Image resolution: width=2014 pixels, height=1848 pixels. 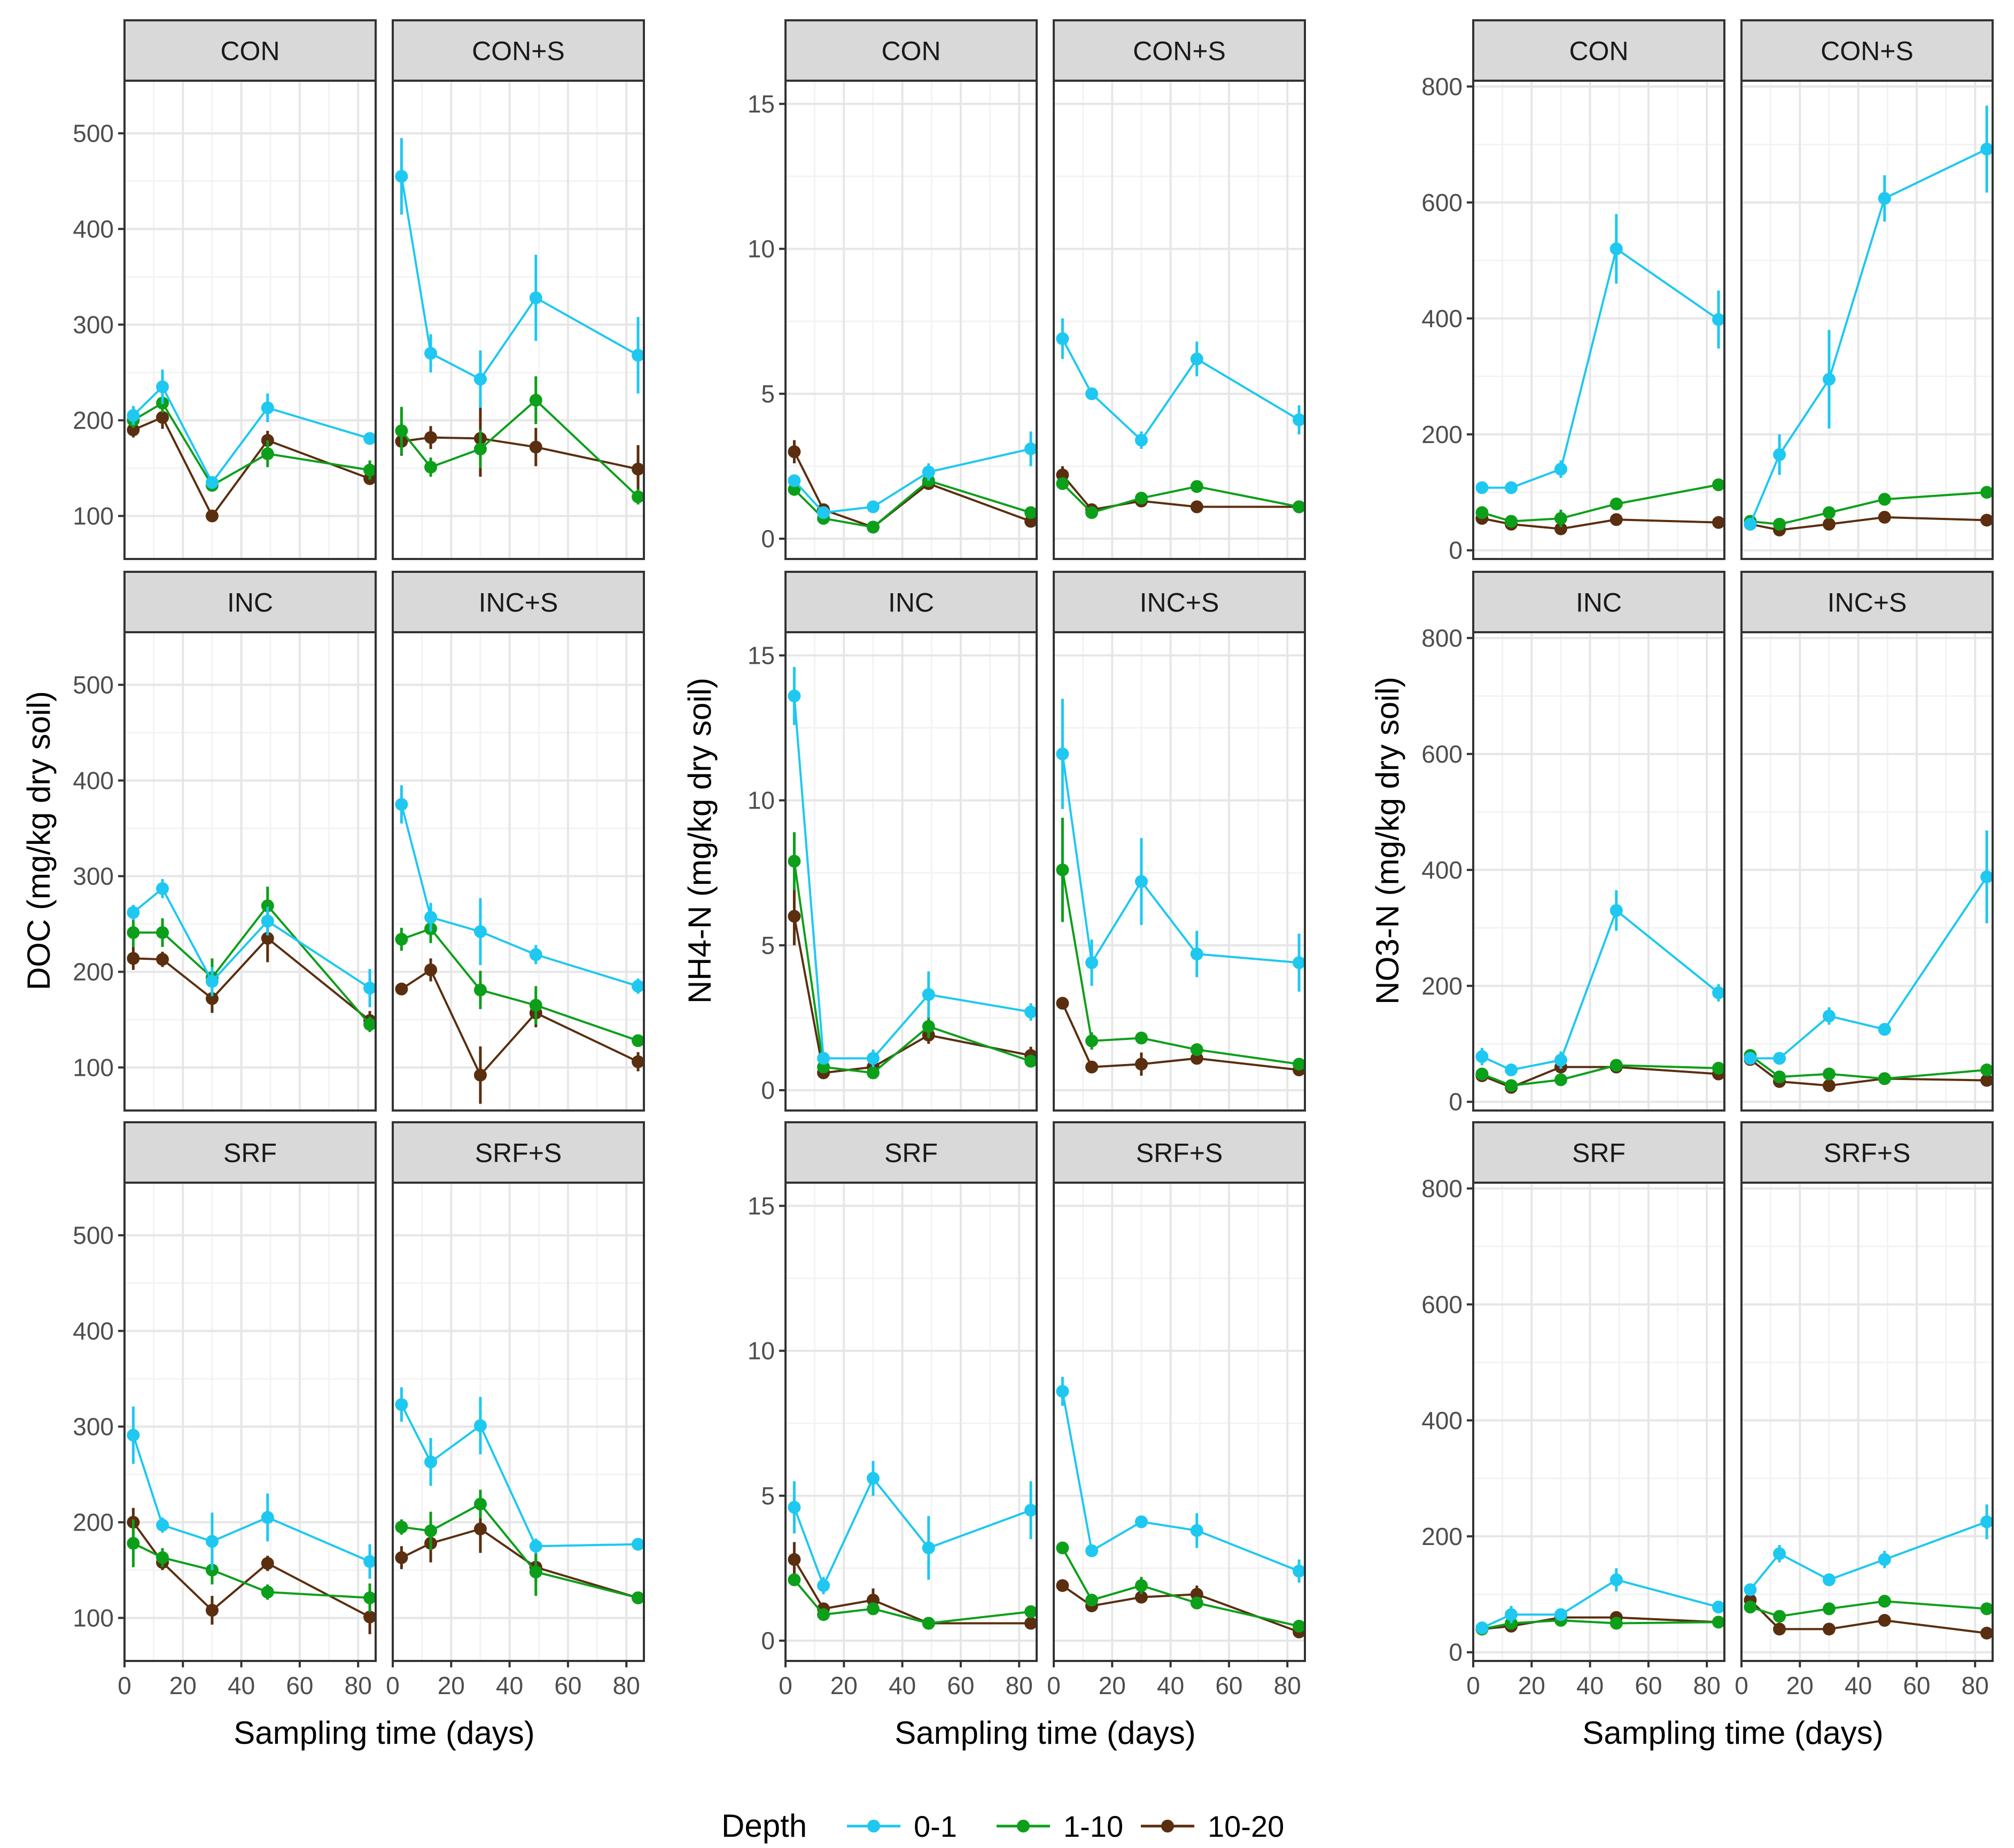 What do you see at coordinates (1573, 291) in the screenshot?
I see `facet-no3-n-con: CON 0 200 400 600 800` at bounding box center [1573, 291].